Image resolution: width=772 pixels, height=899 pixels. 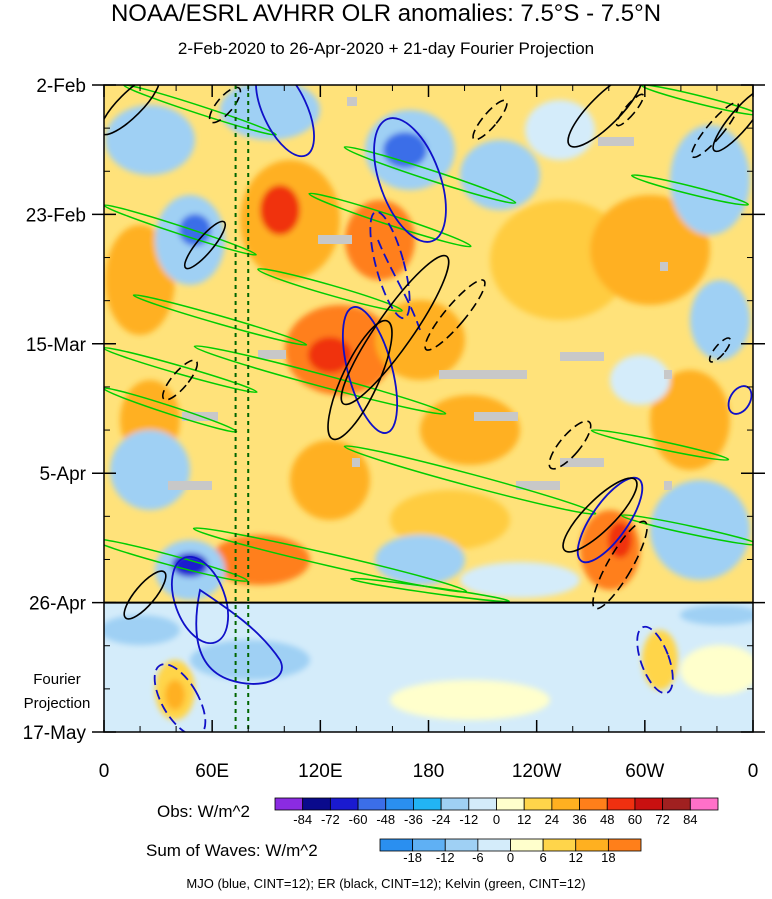 What do you see at coordinates (635, 819) in the screenshot?
I see `colorbar-label: 60` at bounding box center [635, 819].